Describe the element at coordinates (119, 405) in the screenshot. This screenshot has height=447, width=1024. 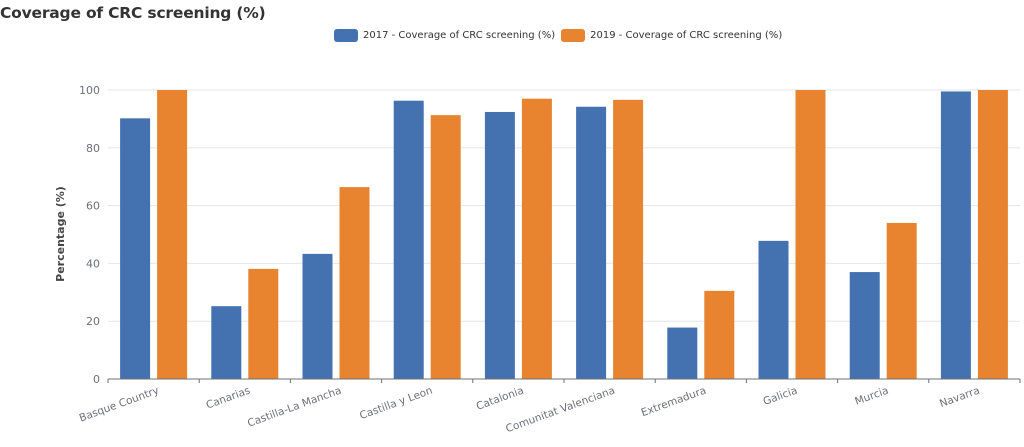
I see `x-tick-label: Basque Country` at that location.